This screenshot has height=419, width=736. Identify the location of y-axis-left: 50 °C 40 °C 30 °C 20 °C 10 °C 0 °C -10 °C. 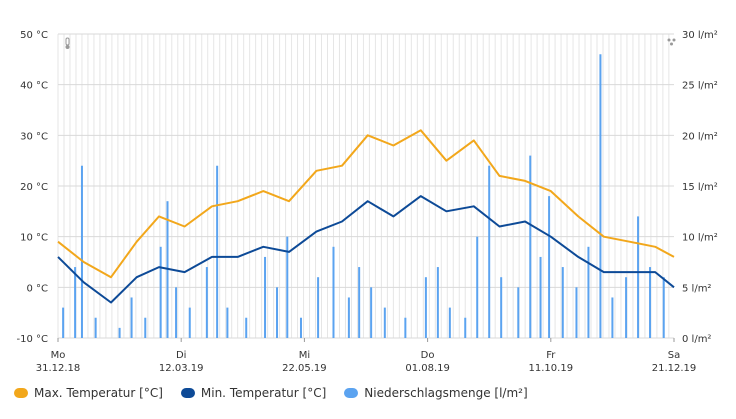
(33, 187).